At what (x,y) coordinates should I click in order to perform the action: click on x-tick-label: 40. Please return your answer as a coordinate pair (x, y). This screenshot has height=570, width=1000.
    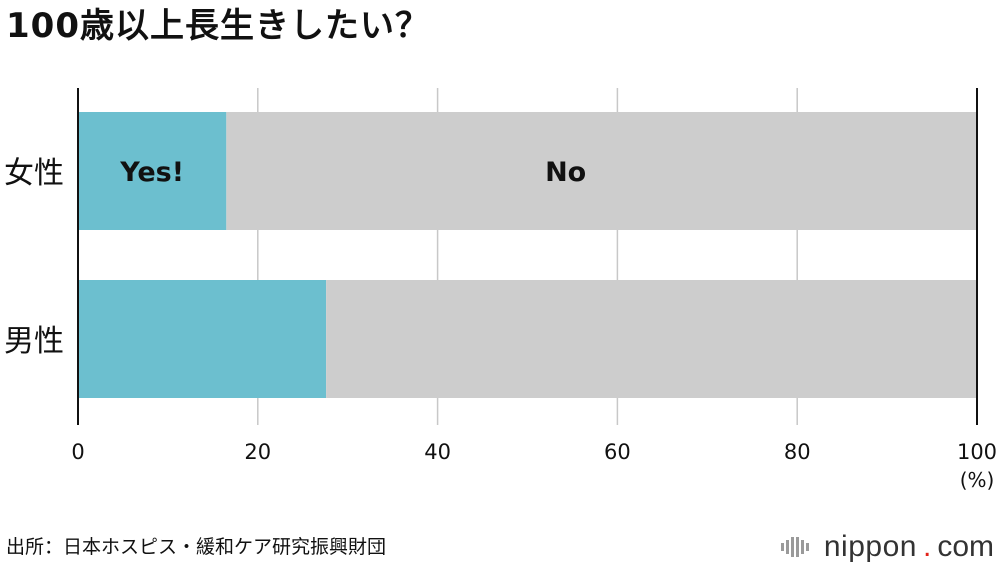
    Looking at the image, I should click on (437, 452).